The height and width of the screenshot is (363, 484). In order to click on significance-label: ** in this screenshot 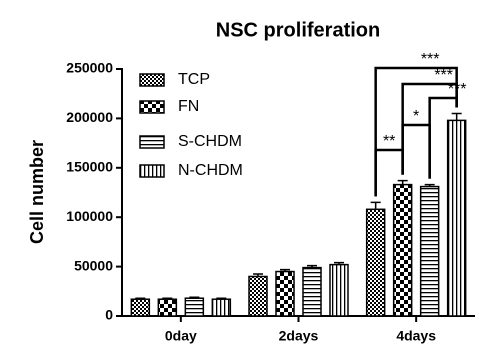, I will do `click(389, 141)`.